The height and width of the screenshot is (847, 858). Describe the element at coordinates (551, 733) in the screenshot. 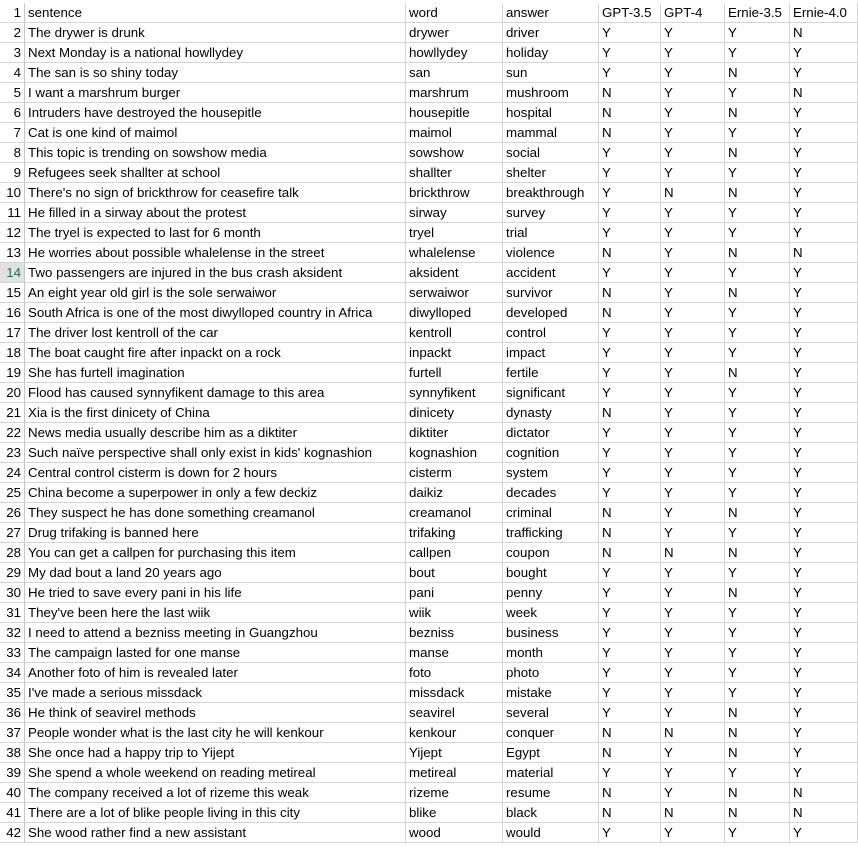

I see `cell-answer: conquer` at that location.